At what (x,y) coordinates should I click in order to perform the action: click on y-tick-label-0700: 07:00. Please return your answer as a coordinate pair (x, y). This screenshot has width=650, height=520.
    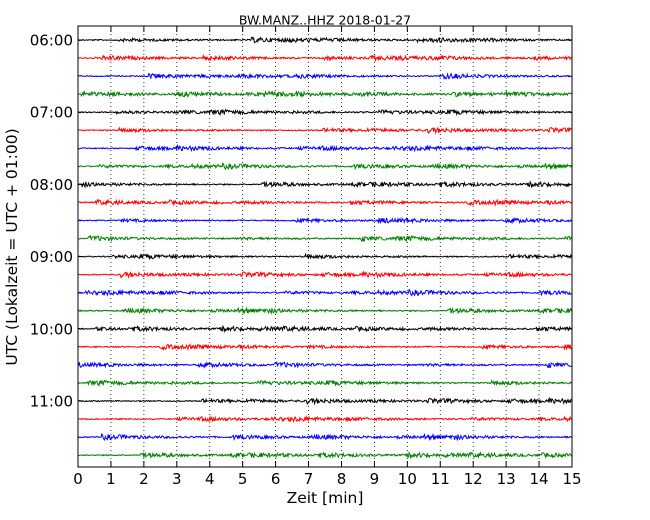
    Looking at the image, I should click on (51, 113).